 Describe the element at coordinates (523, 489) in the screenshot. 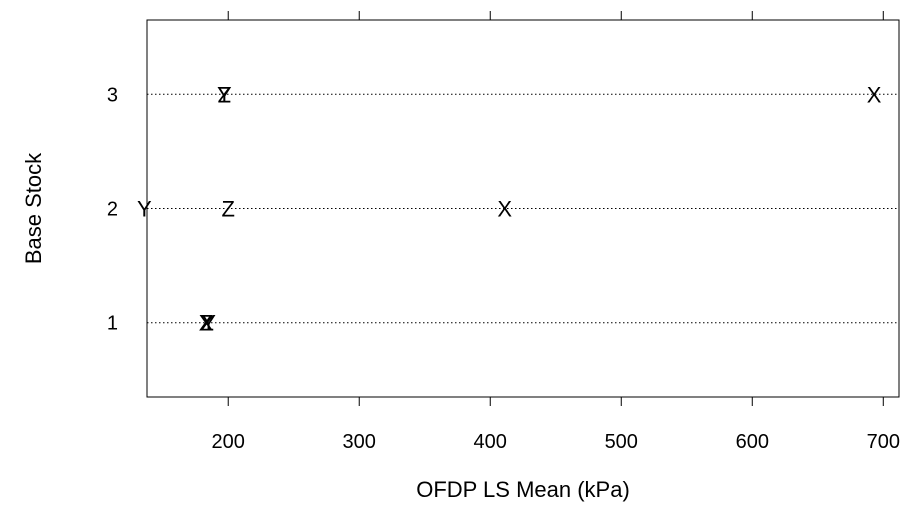

I see `x-axis-title: OFDP LS Mean (kPa)` at that location.